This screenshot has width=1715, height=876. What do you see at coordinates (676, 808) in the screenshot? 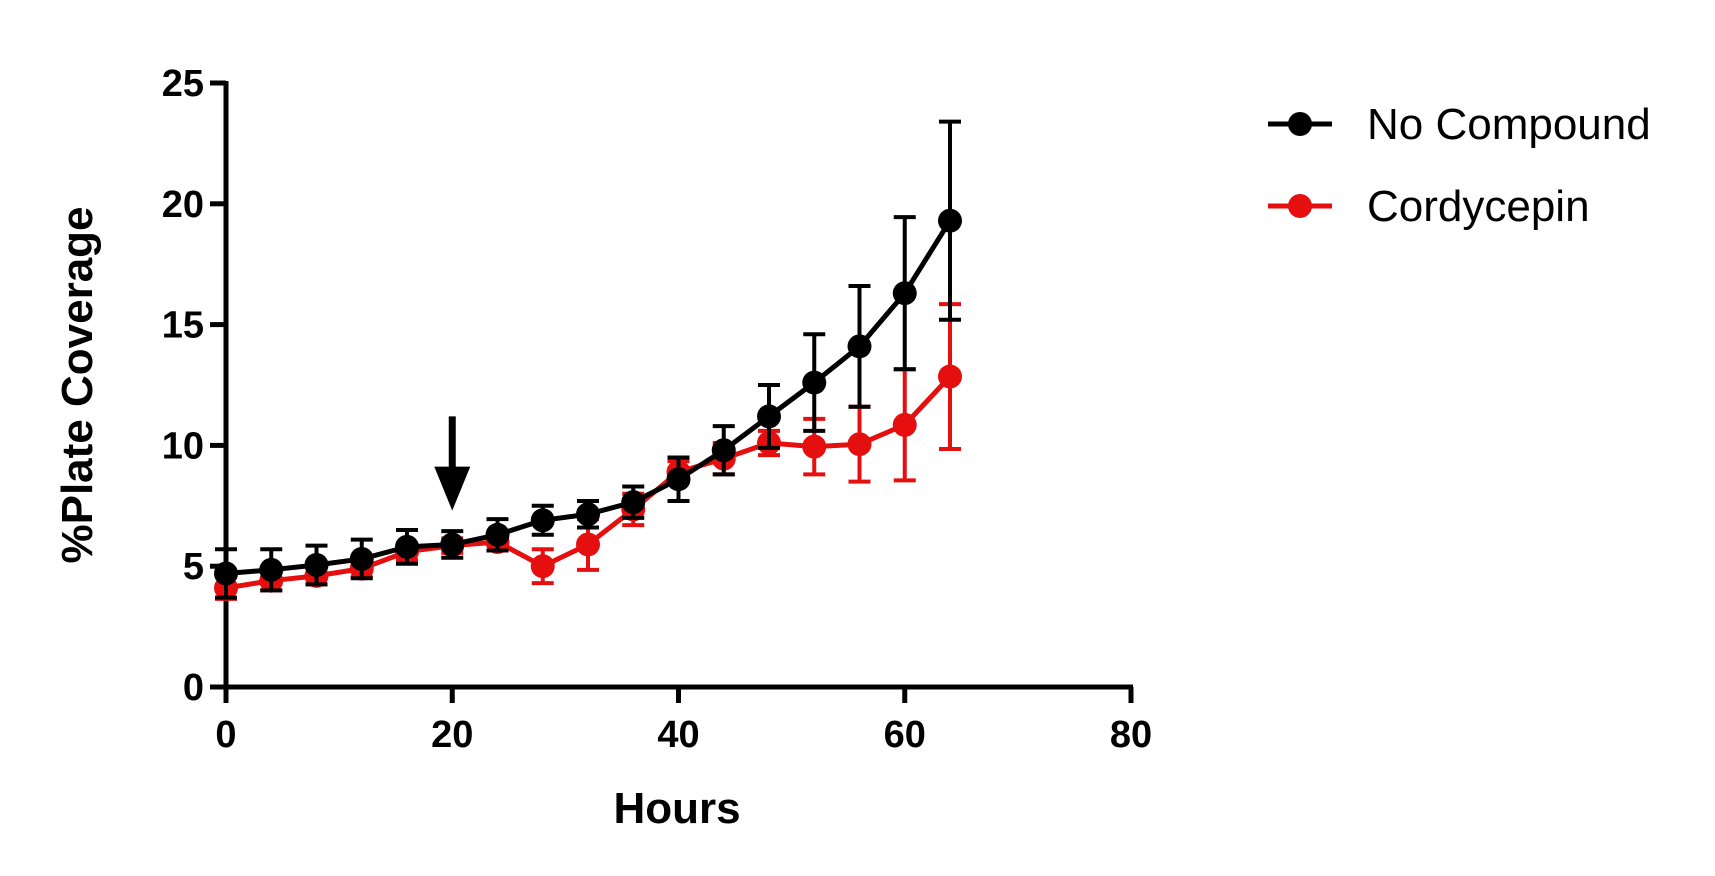
I see `x-axis-title: Hours` at bounding box center [676, 808].